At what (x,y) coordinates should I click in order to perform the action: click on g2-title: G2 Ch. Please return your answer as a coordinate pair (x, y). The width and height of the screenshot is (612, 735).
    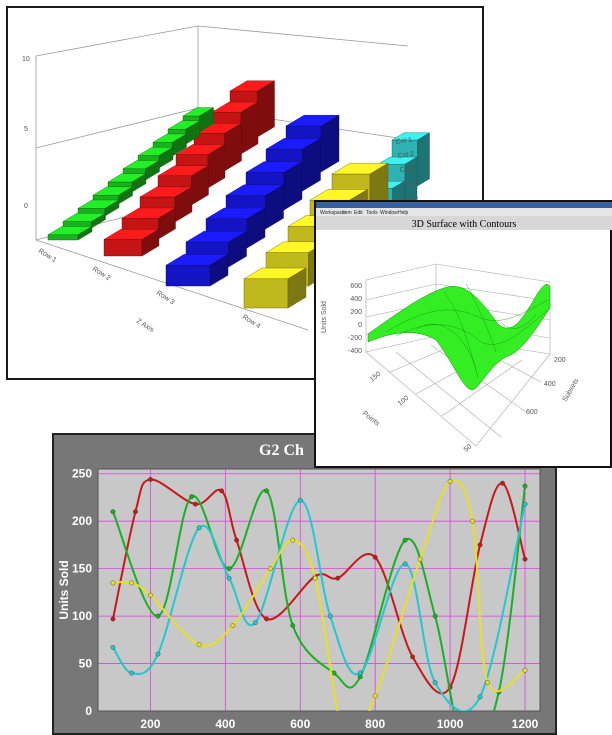
    Looking at the image, I should click on (281, 450).